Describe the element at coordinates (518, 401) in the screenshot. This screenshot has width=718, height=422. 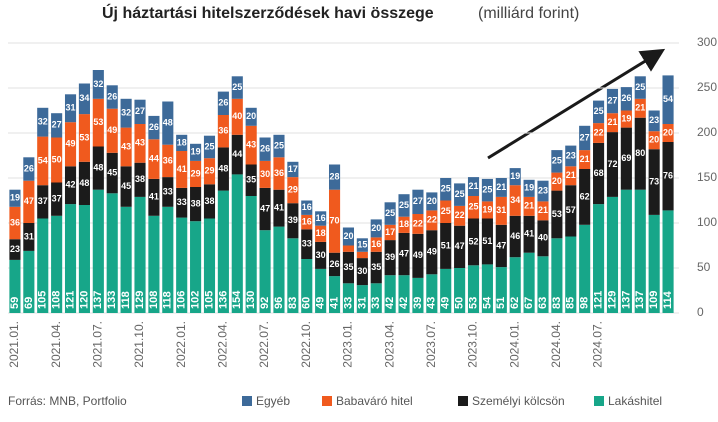
I see `legend-label: Személyi kölcsön` at that location.